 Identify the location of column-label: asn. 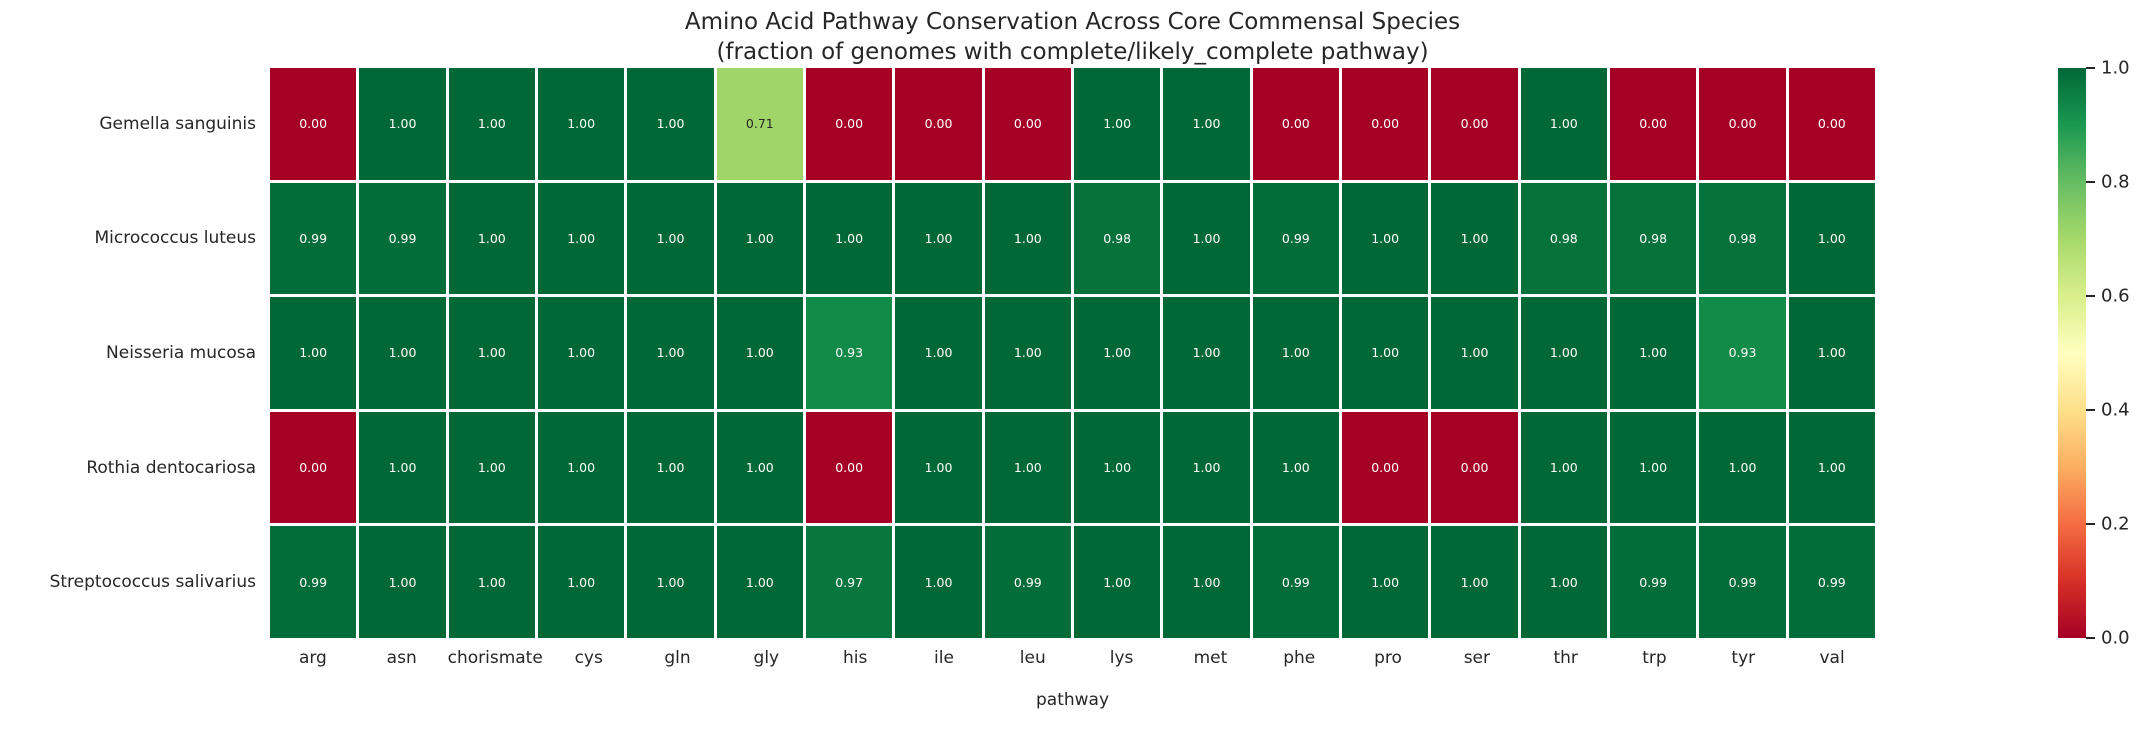
(401, 658).